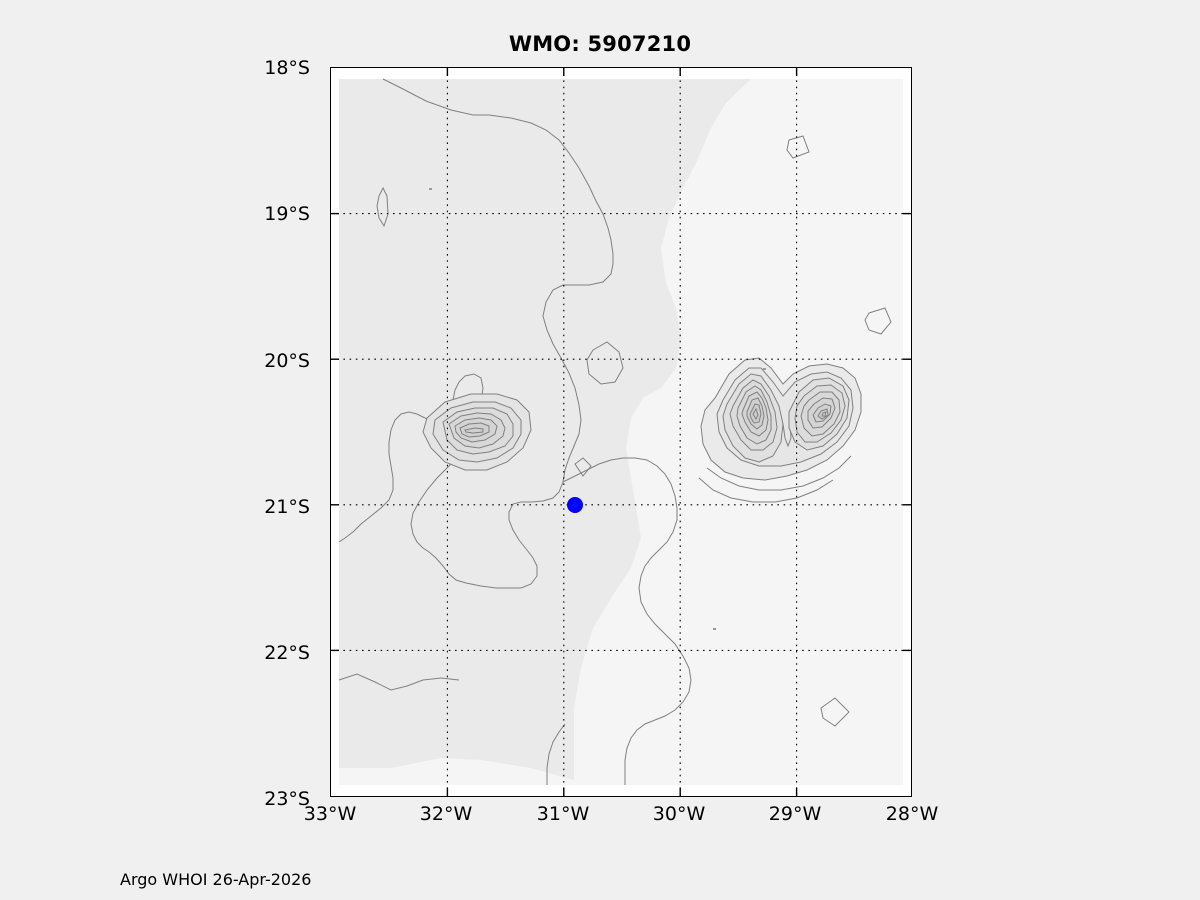  I want to click on page-title: WMO: 5907210, so click(600, 44).